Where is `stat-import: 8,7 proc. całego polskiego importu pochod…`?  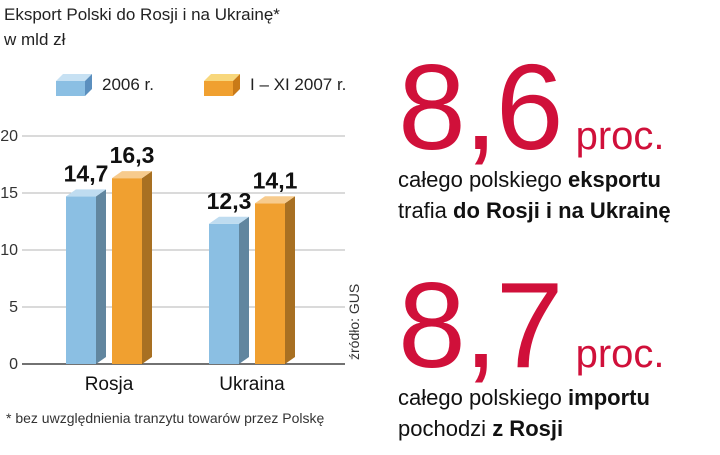 stat-import: 8,7 proc. całego polskiego importu pochod… is located at coordinates (531, 354).